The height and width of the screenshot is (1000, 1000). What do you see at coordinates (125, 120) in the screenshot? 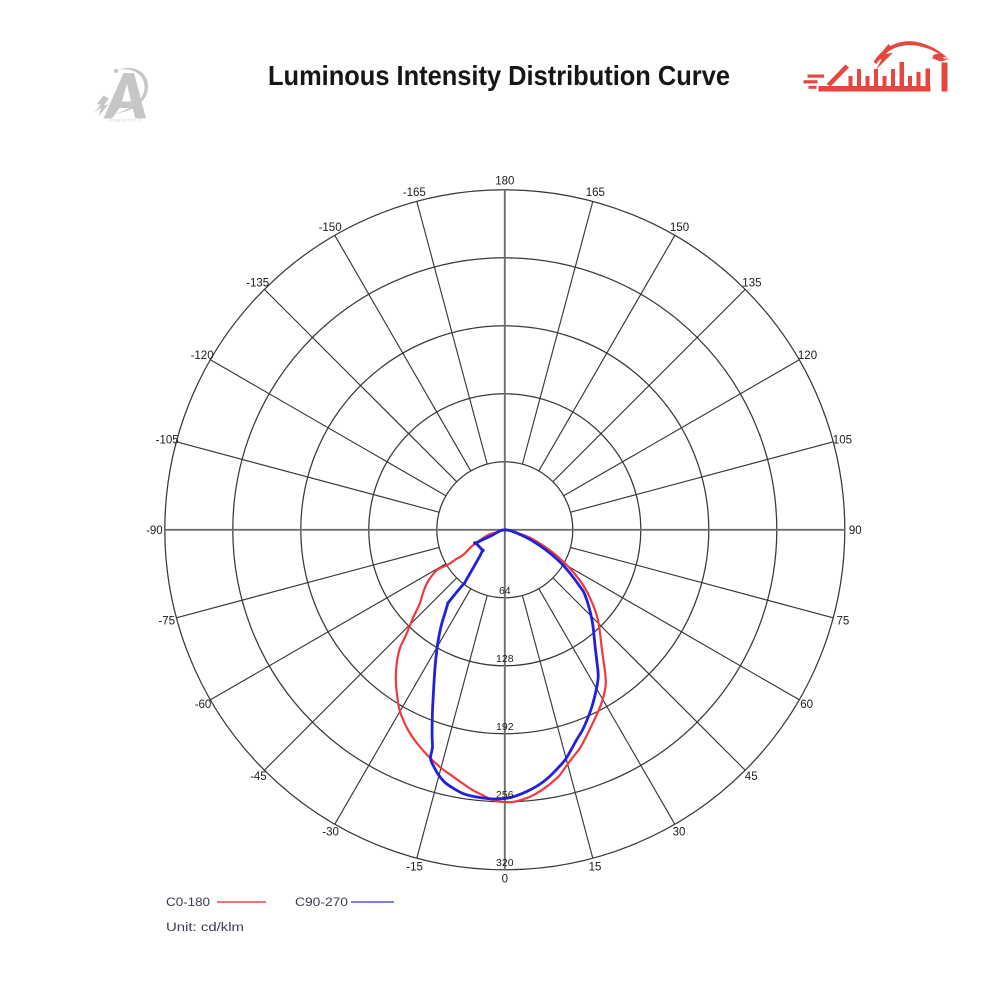
I see `svg-text: artaelectric.ir` at bounding box center [125, 120].